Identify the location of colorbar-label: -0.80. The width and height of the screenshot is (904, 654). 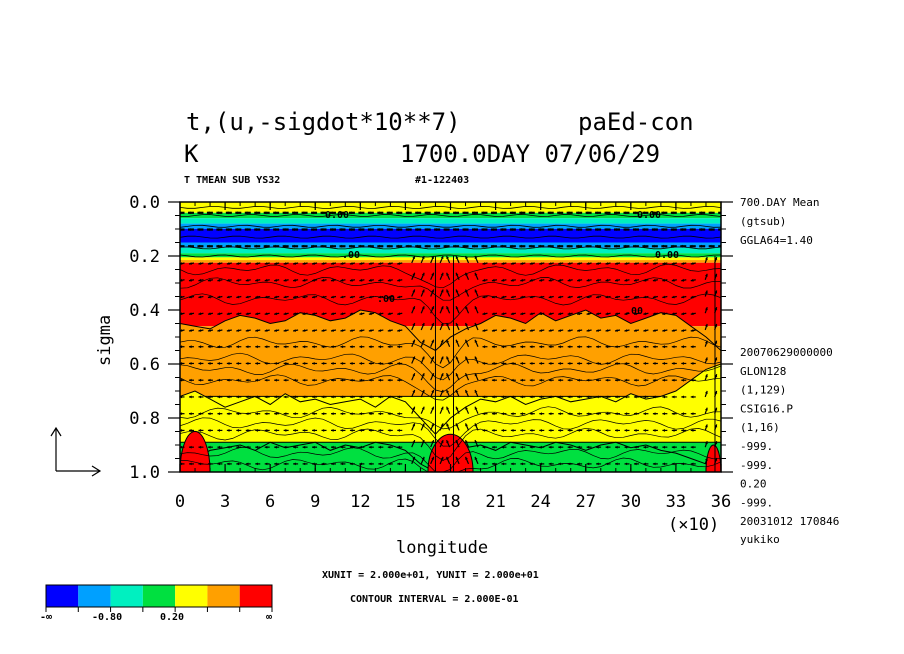
(107, 617).